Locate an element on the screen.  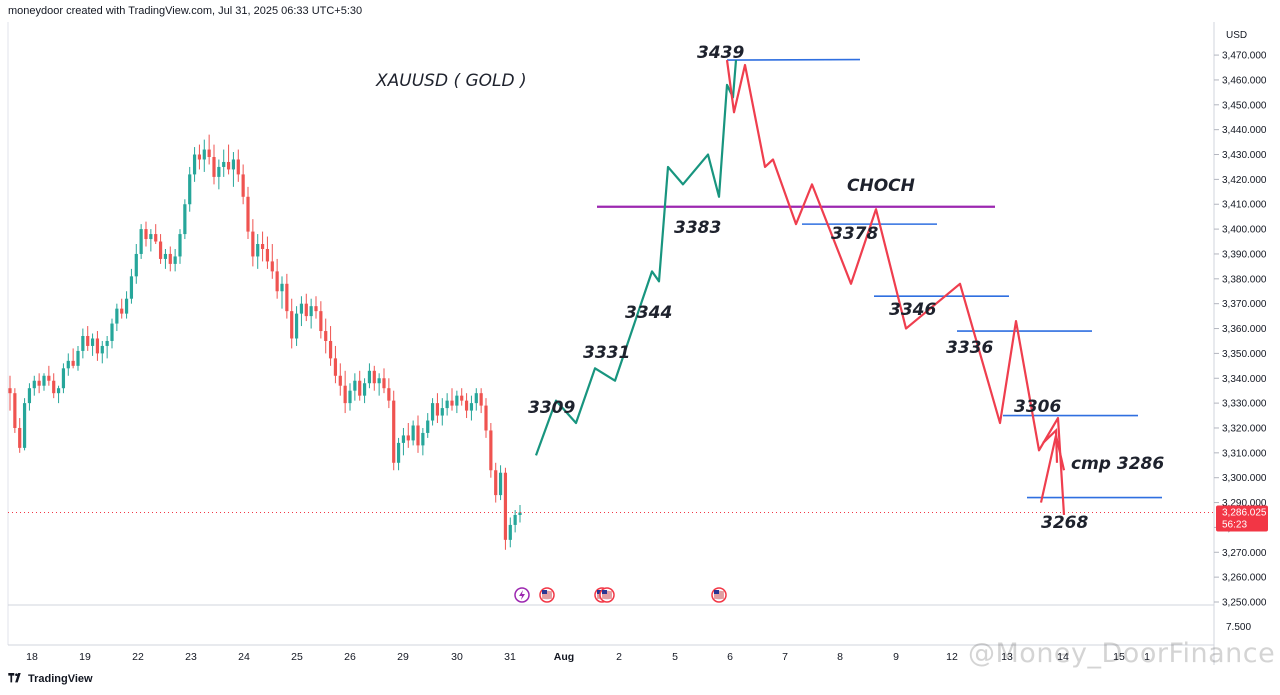
chart-title: XAUUSD ( GOLD ) is located at coordinates (451, 81).